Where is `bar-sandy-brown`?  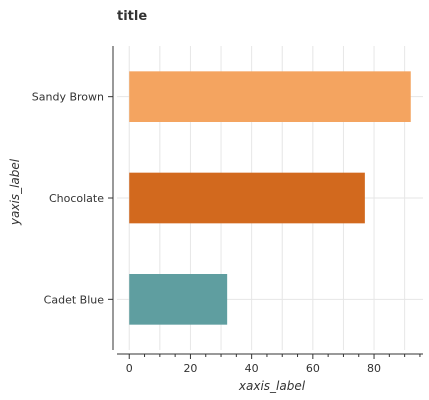 bar-sandy-brown is located at coordinates (270, 96).